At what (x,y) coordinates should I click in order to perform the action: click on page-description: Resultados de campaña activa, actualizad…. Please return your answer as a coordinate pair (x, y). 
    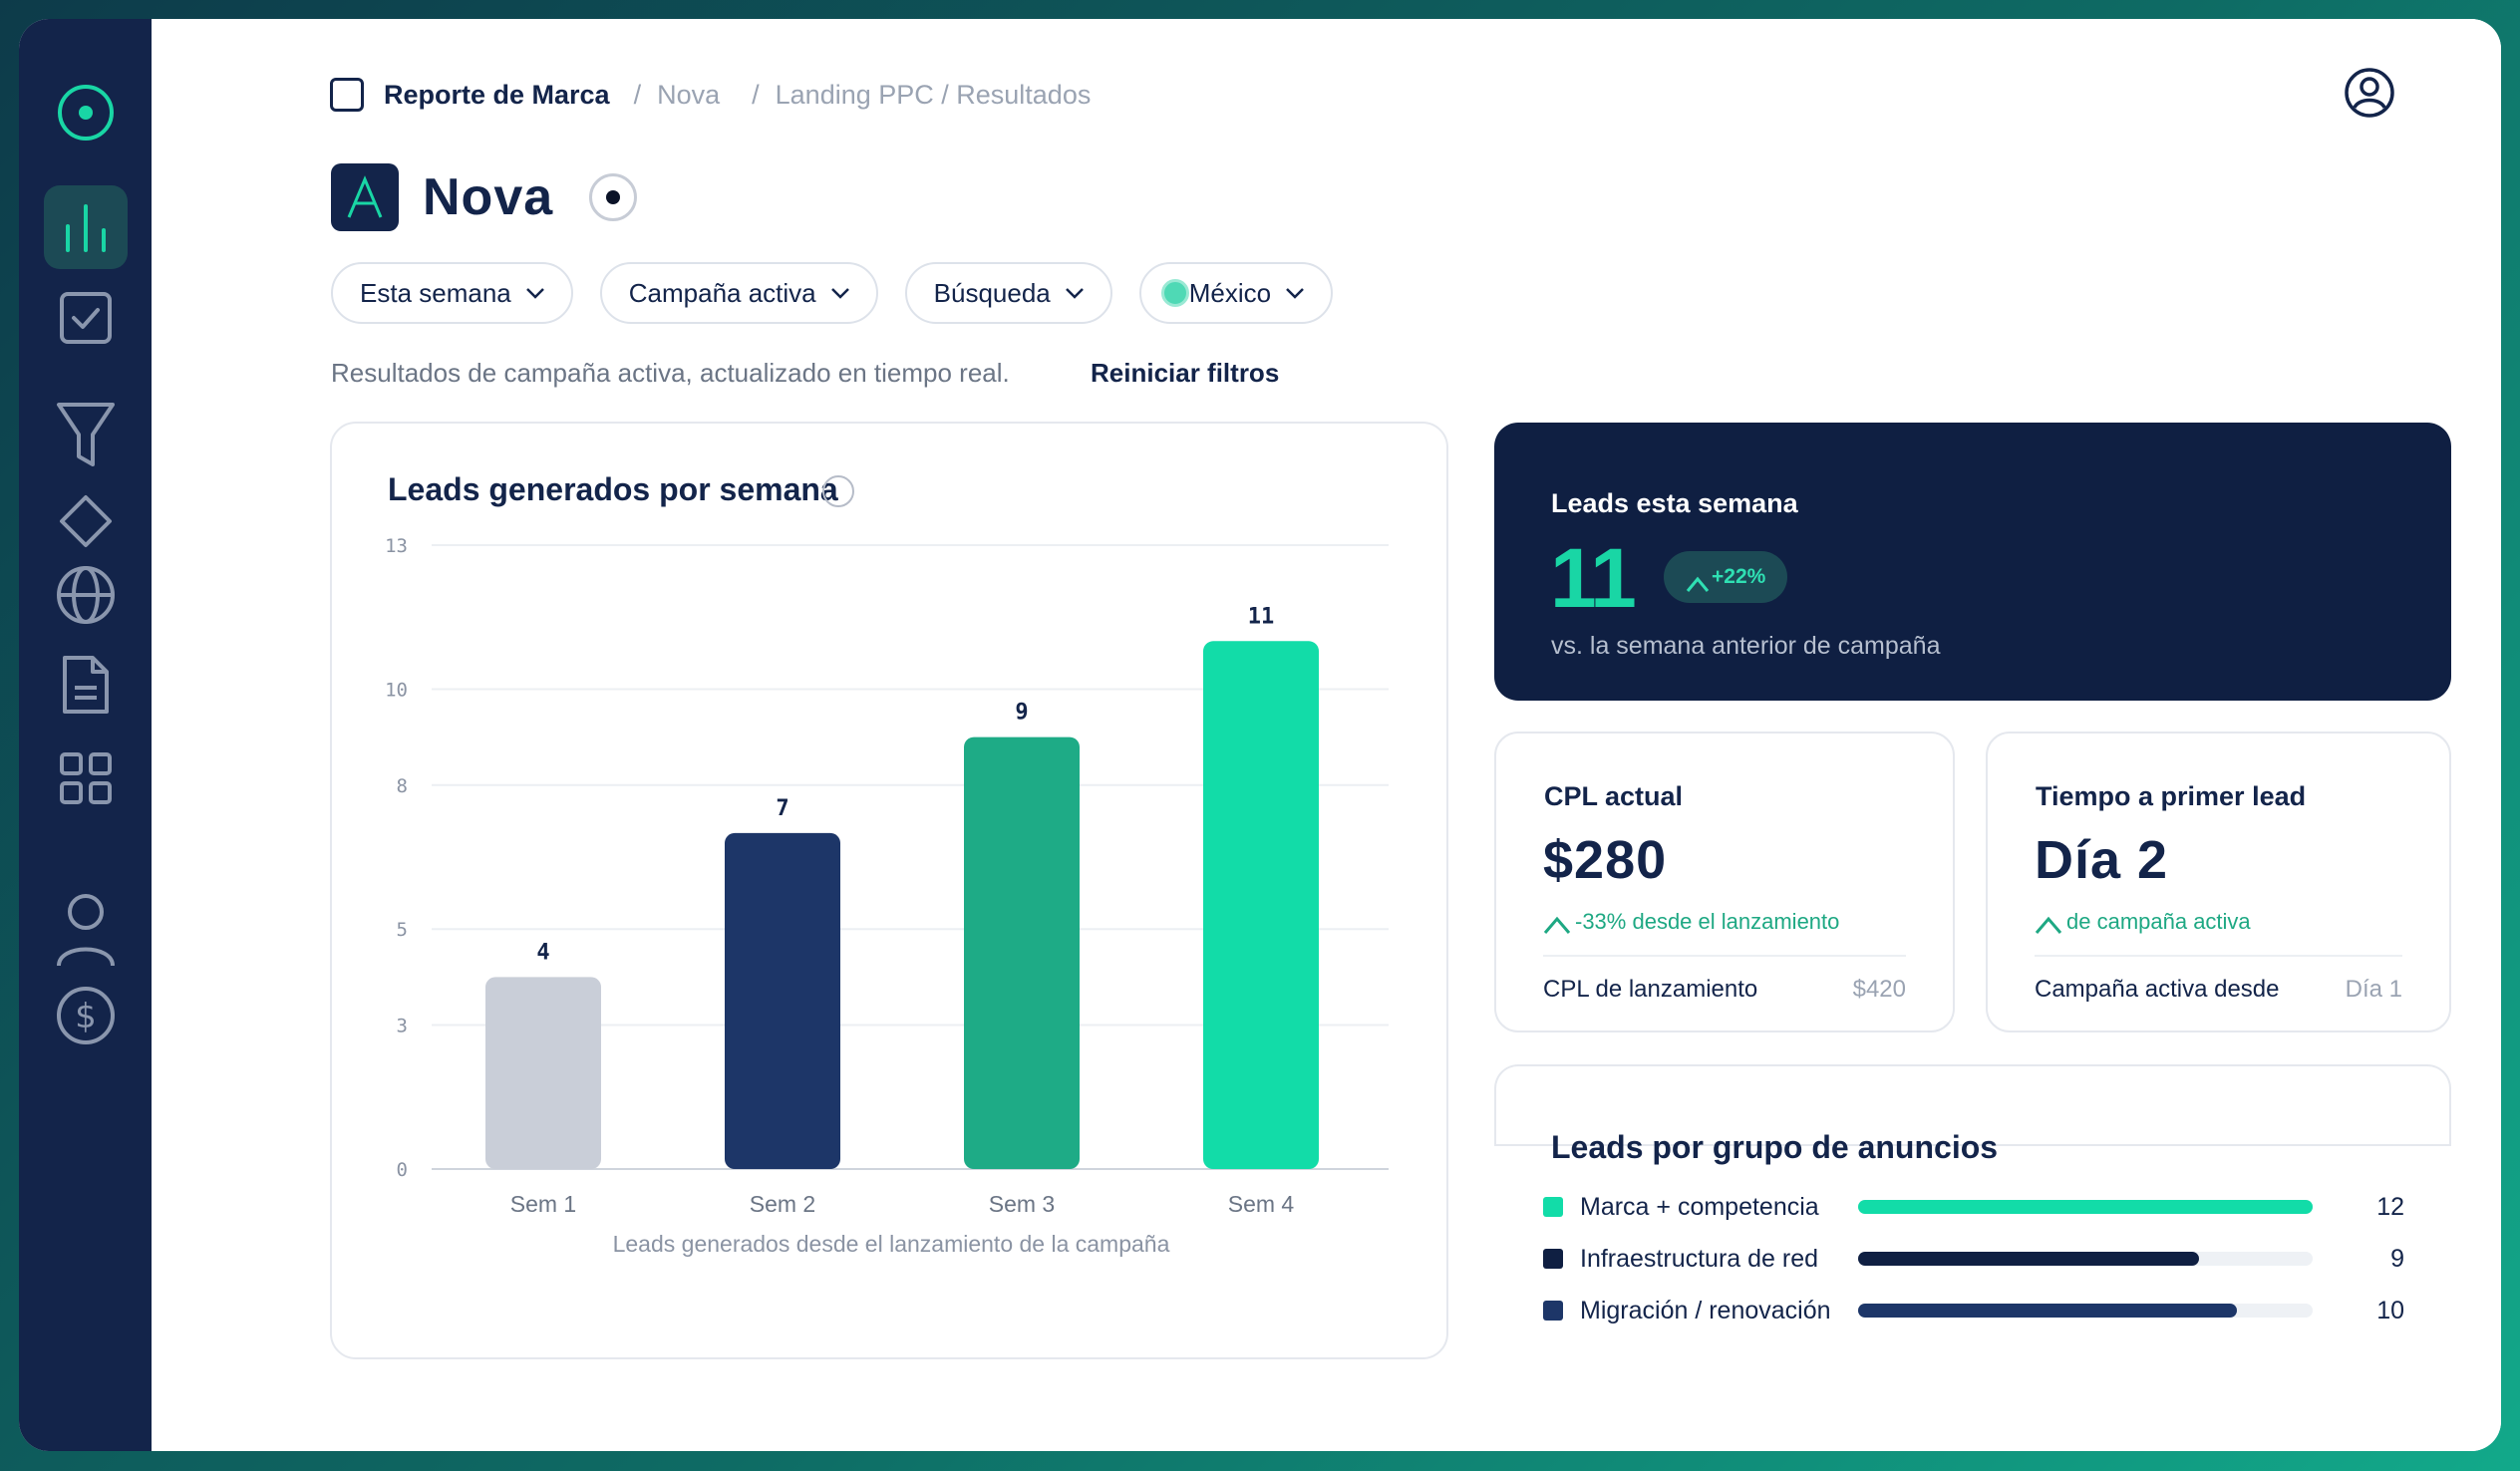
    Looking at the image, I should click on (670, 373).